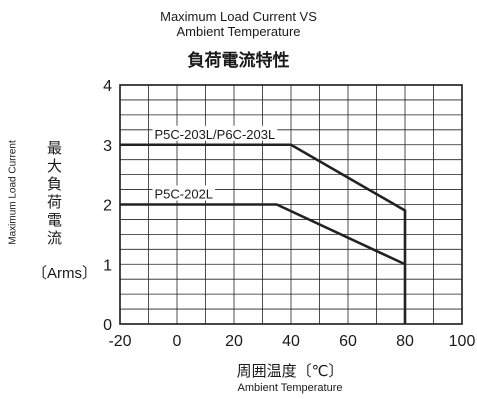  I want to click on chart-title-line-2: Ambient Temperature, so click(238, 31).